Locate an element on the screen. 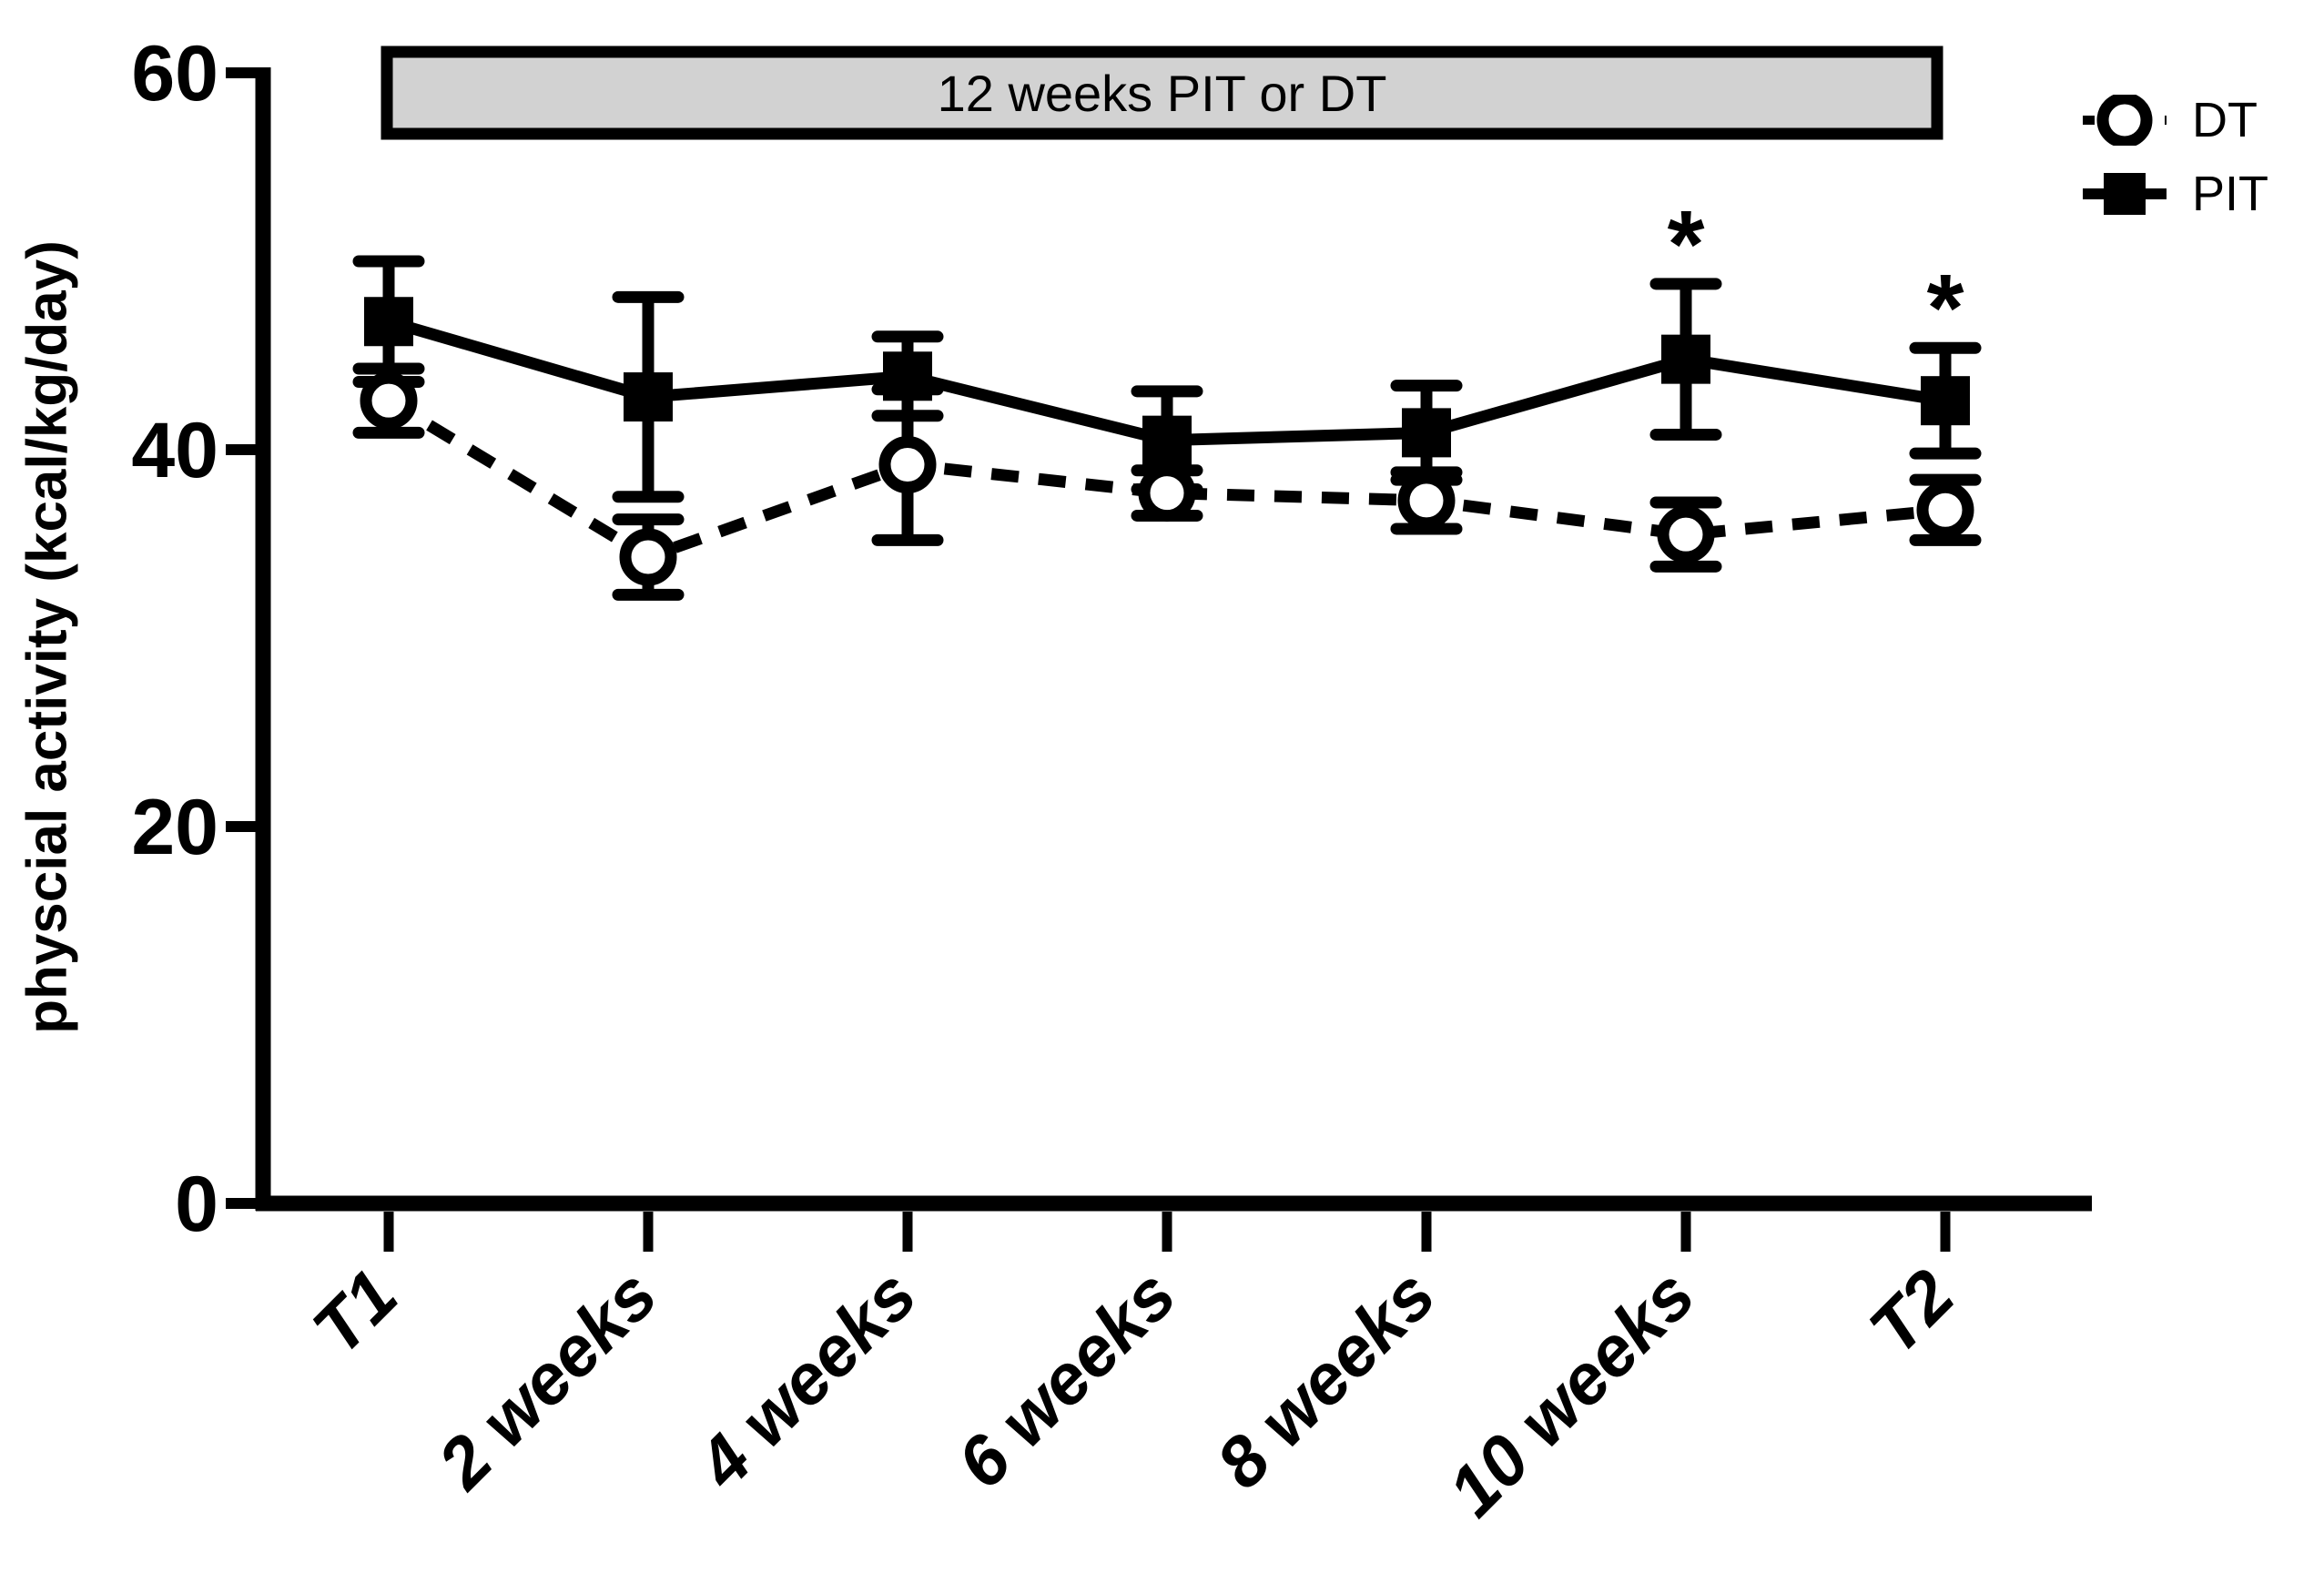 This screenshot has height=1573, width=2324. x-tick-label: T1 is located at coordinates (354, 1312).